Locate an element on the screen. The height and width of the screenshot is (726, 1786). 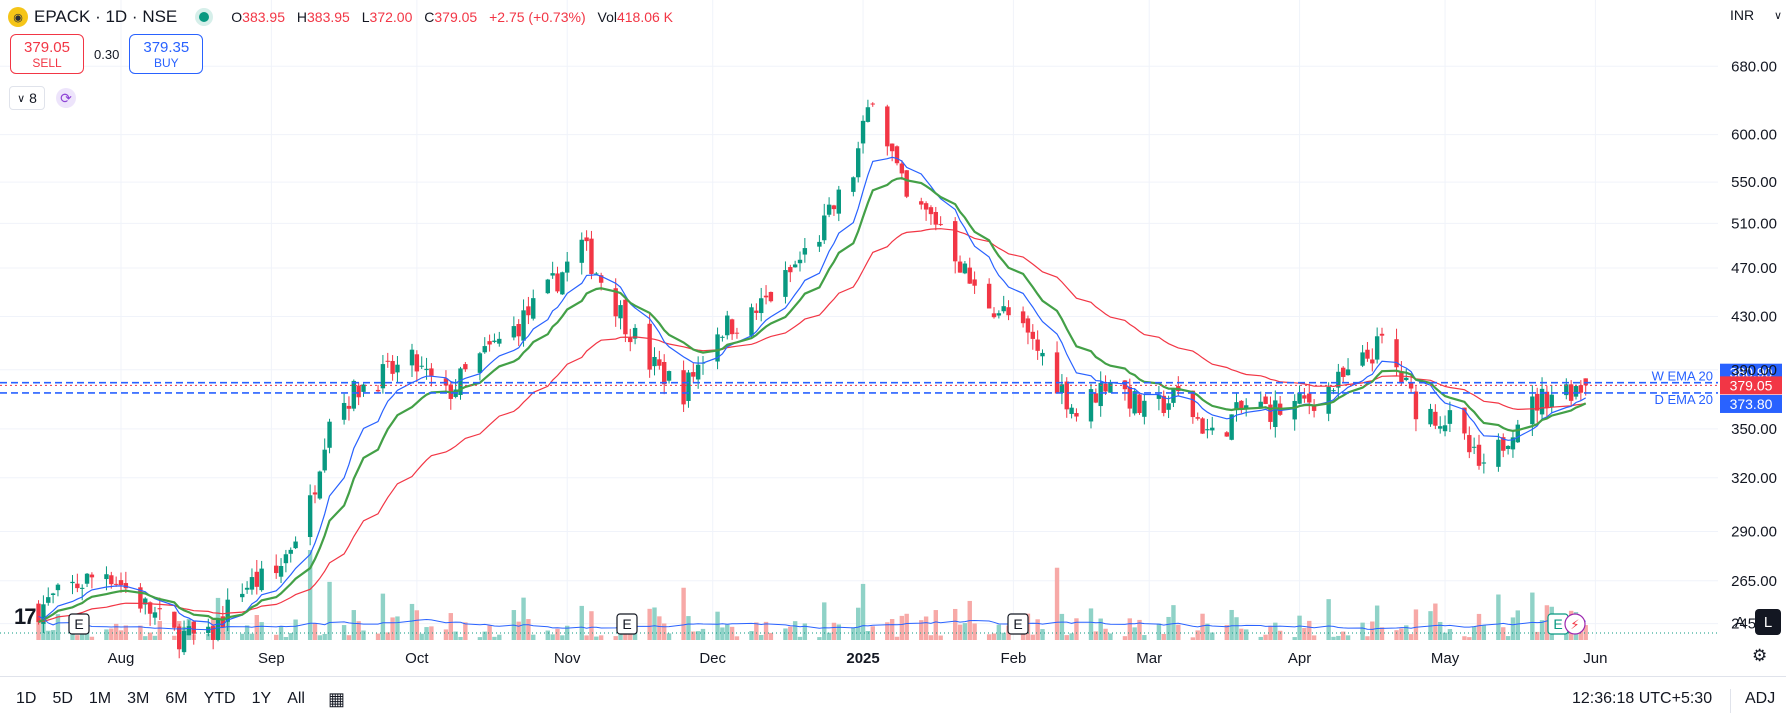
currency-selector: INR ∨ is located at coordinates (1756, 15).